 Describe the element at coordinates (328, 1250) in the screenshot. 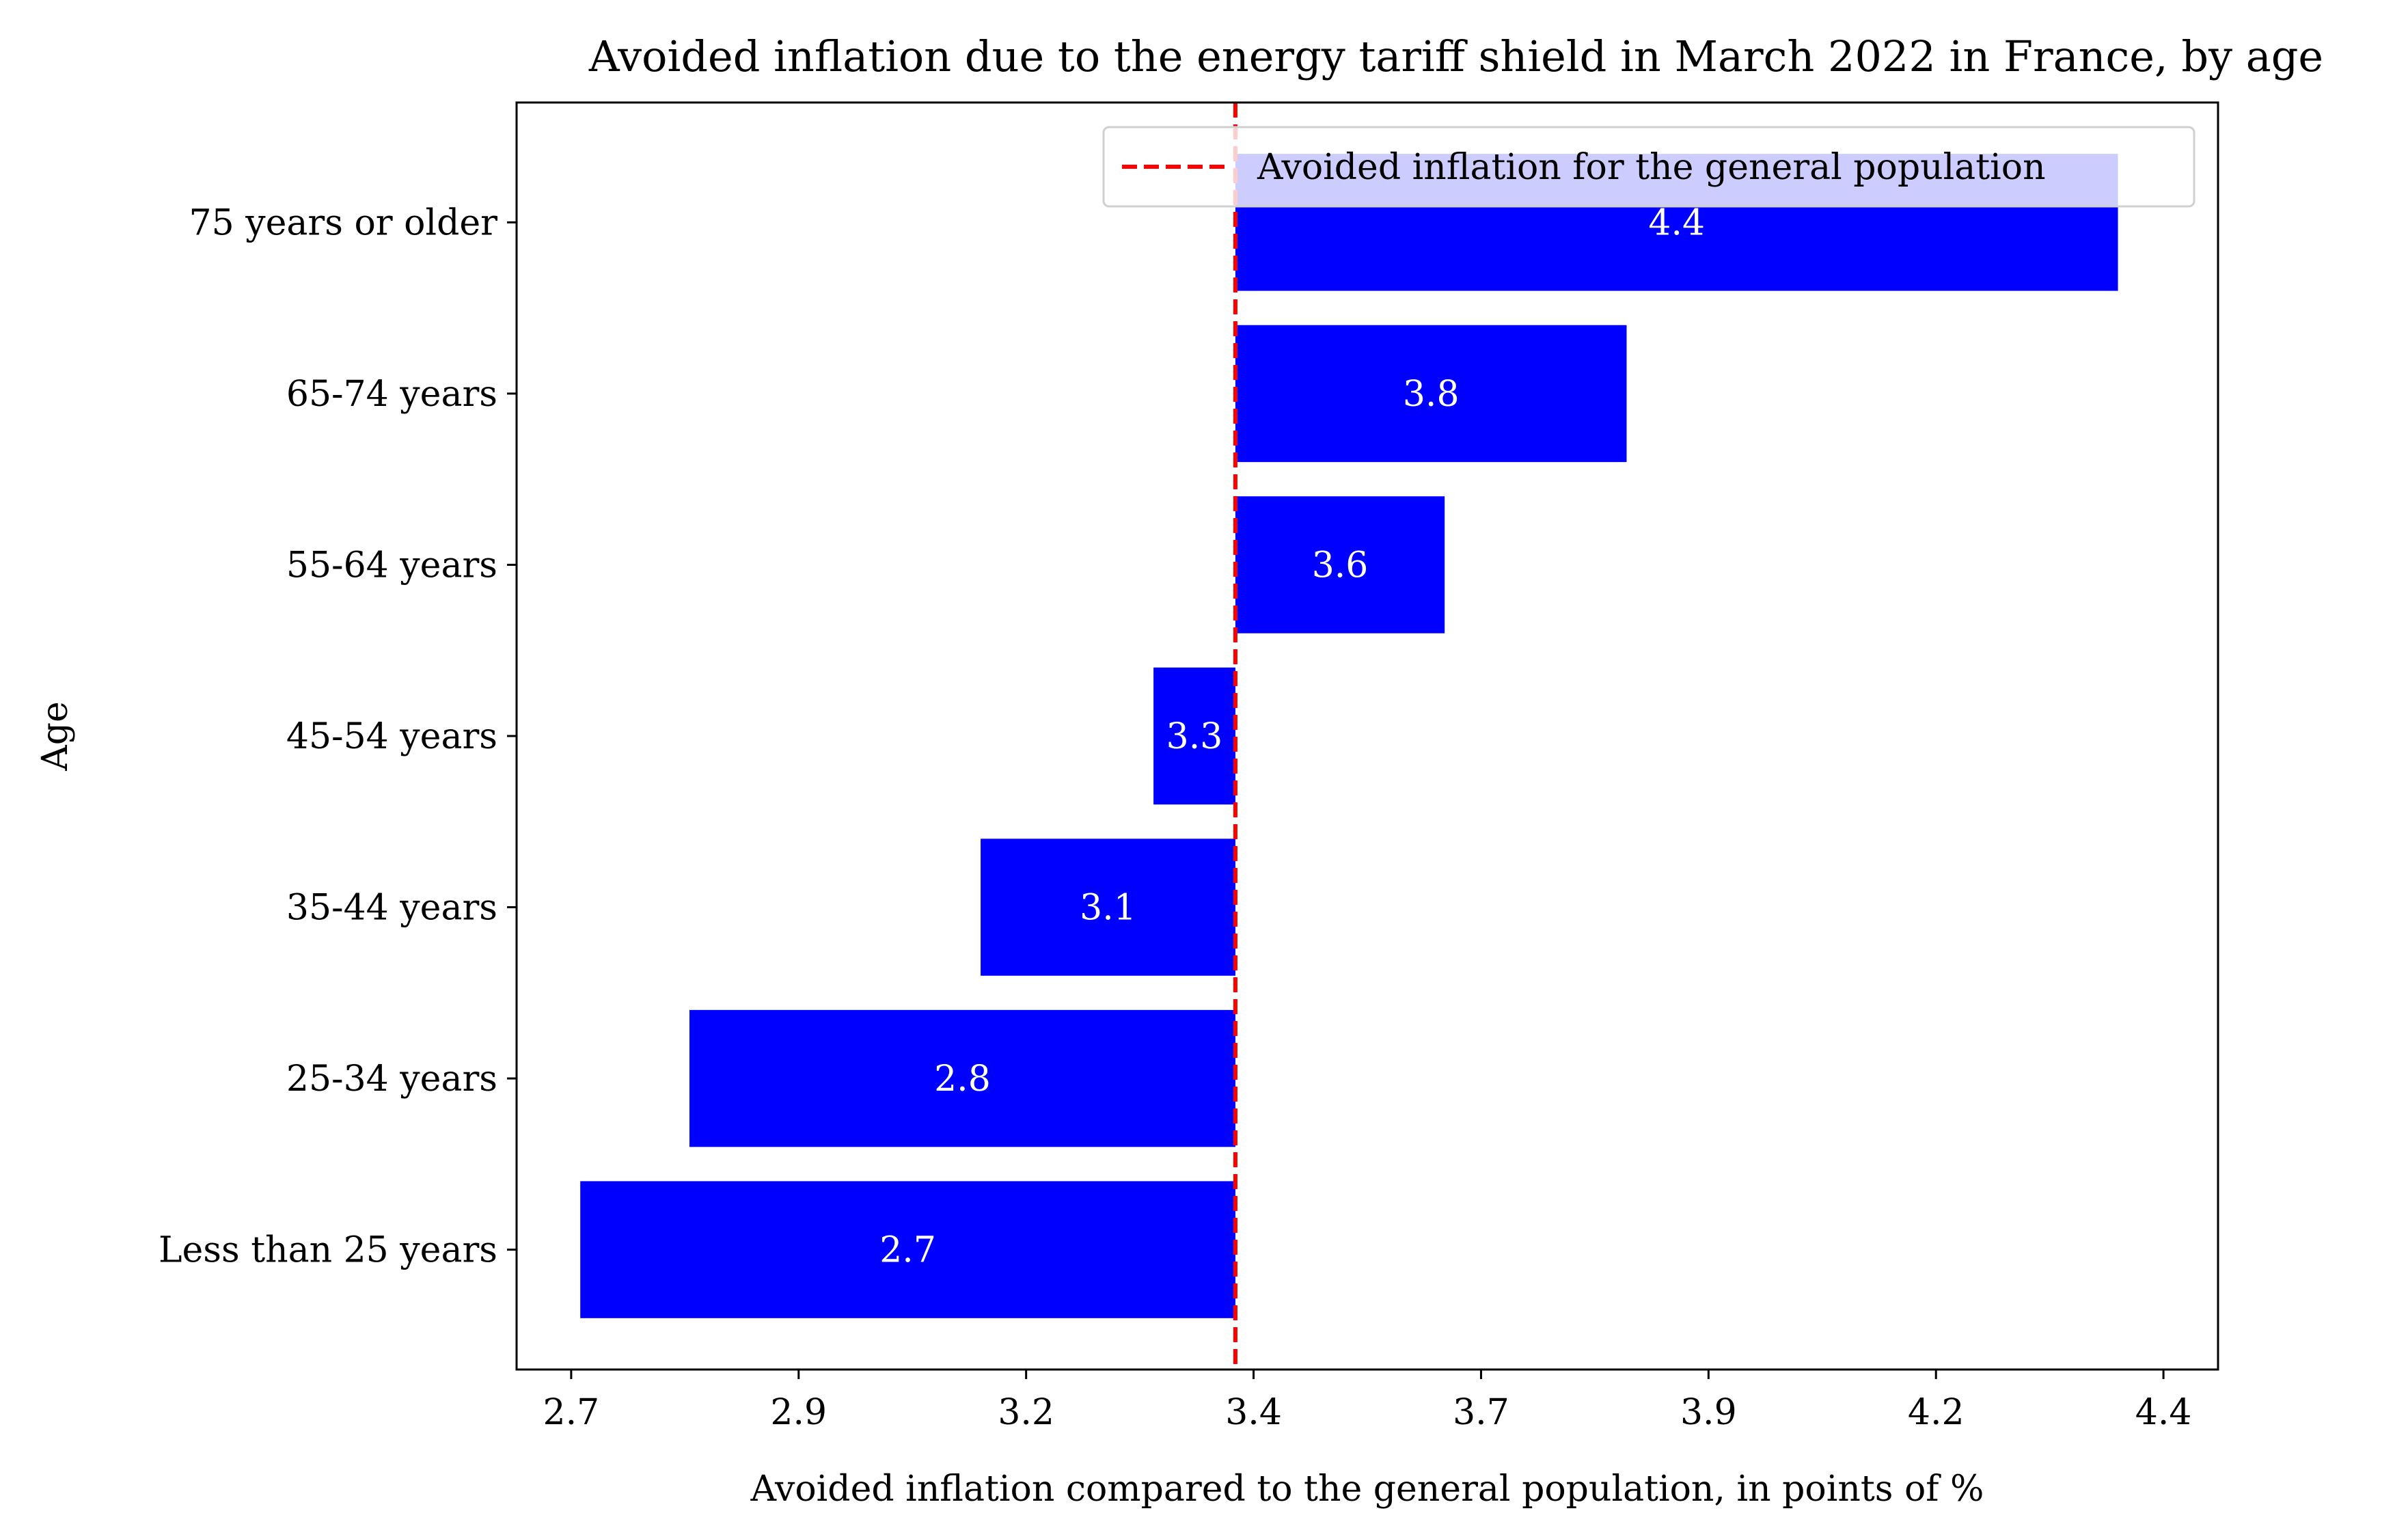

I see `y-tick-label: Less than 25 years` at that location.